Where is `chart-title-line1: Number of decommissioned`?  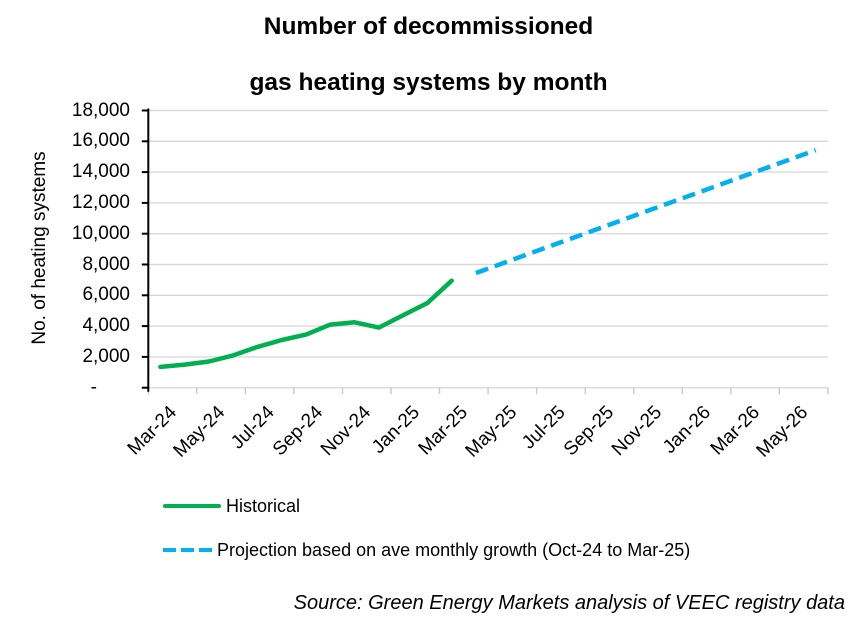 chart-title-line1: Number of decommissioned is located at coordinates (428, 26).